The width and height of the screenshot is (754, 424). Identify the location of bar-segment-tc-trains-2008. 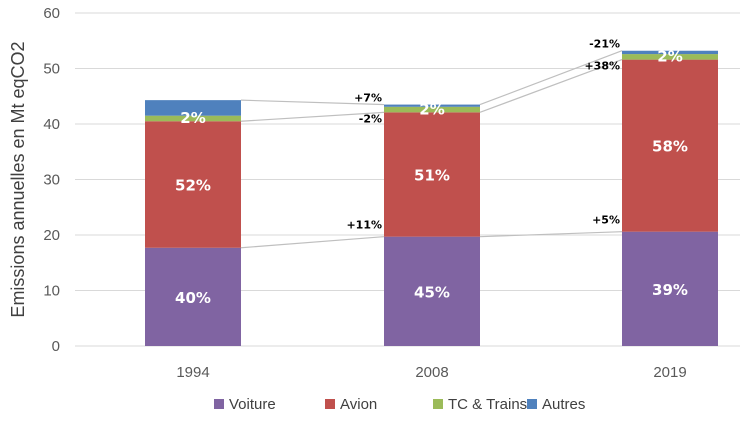
(432, 109).